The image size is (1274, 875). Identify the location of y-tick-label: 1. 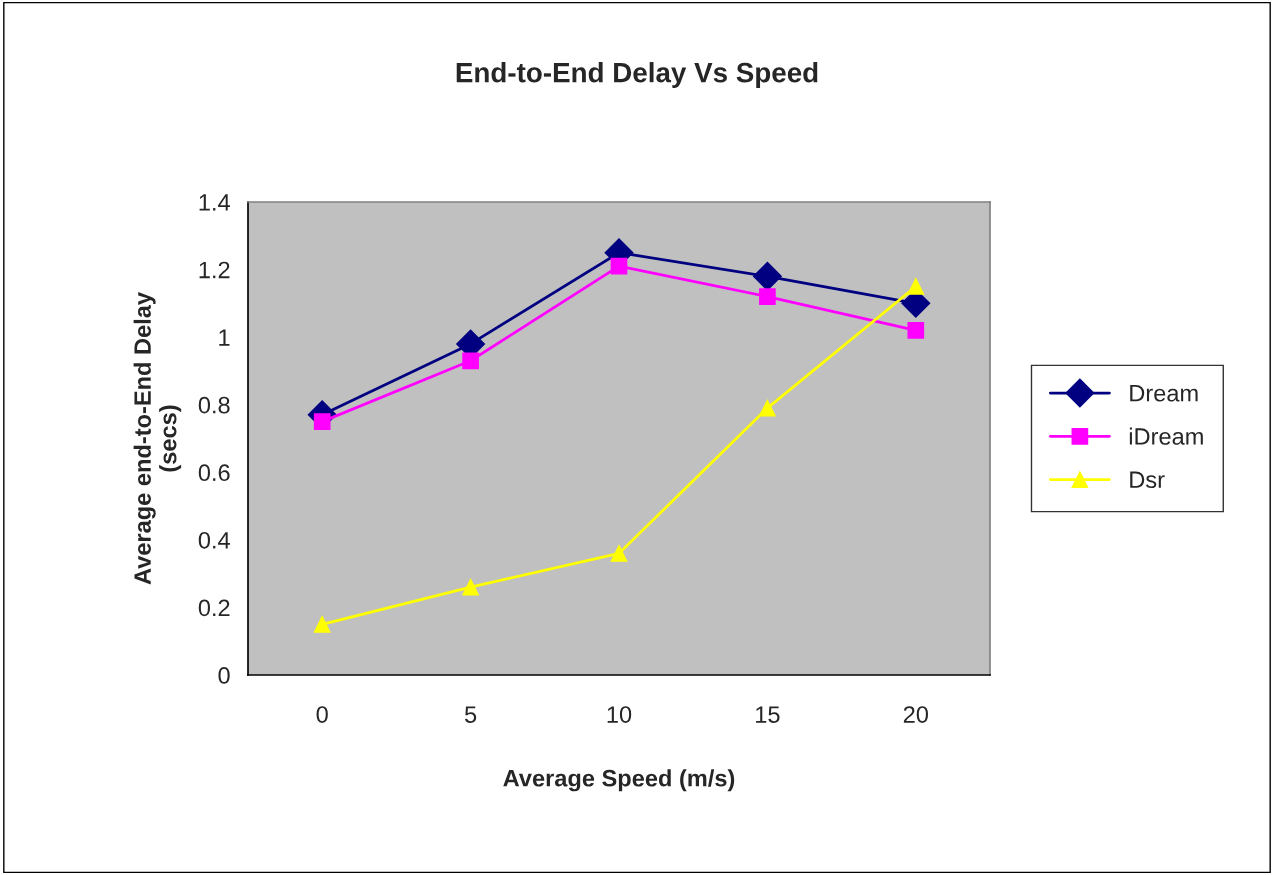
(224, 337).